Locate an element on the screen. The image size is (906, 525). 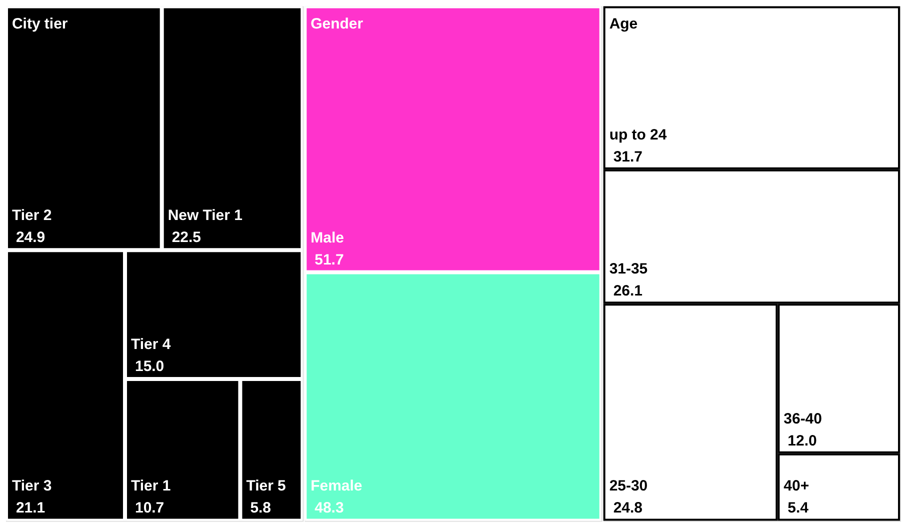
category-label: 25-30 is located at coordinates (628, 486).